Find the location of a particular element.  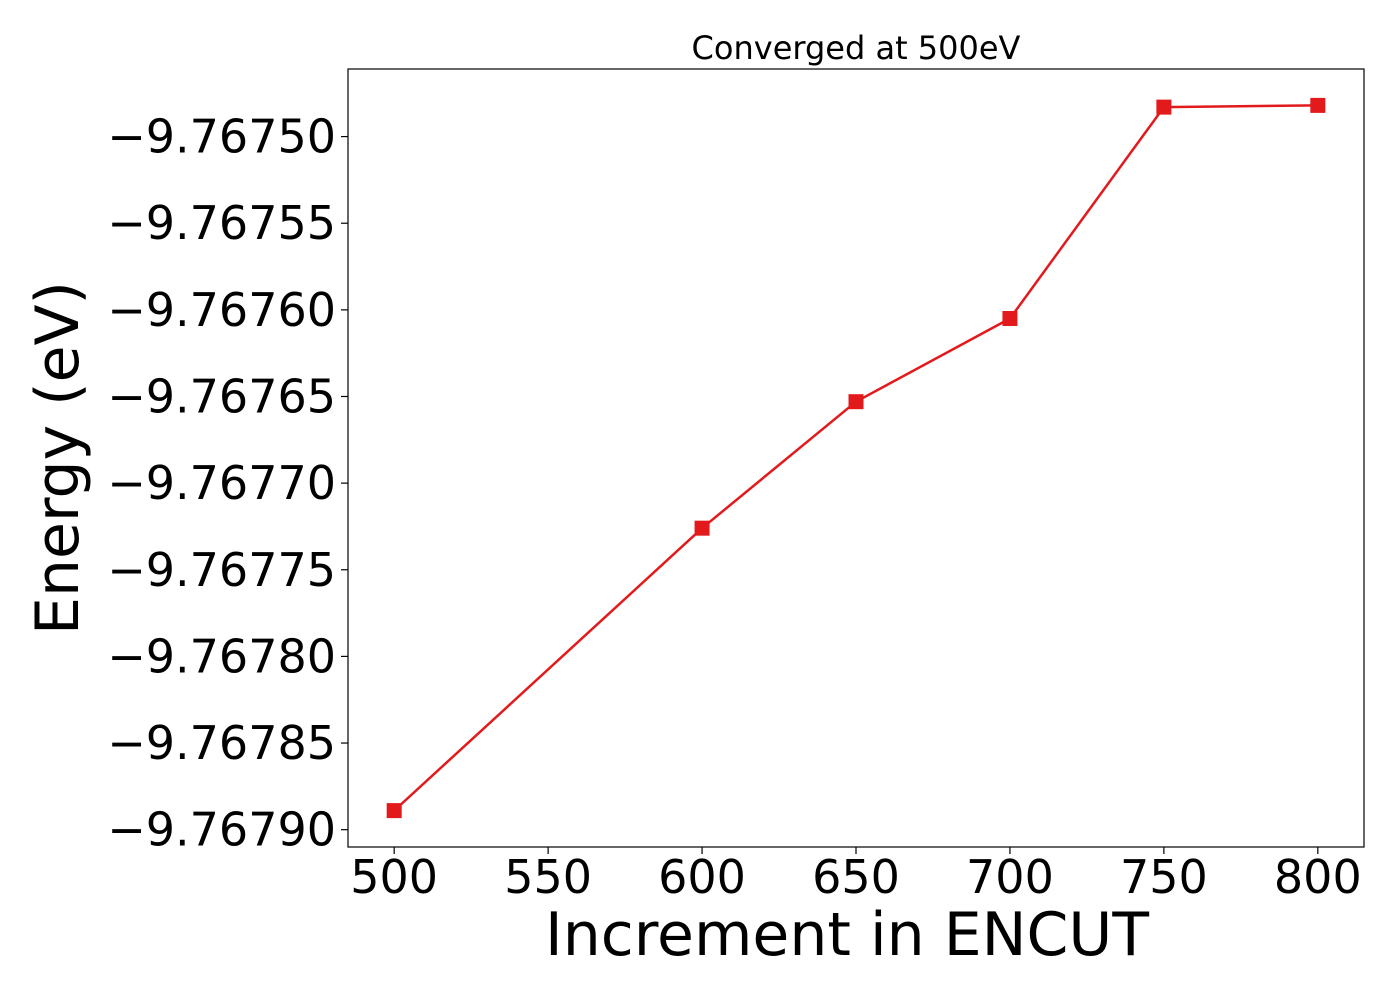

y-axis-label: Energy (eV) is located at coordinates (58, 458).